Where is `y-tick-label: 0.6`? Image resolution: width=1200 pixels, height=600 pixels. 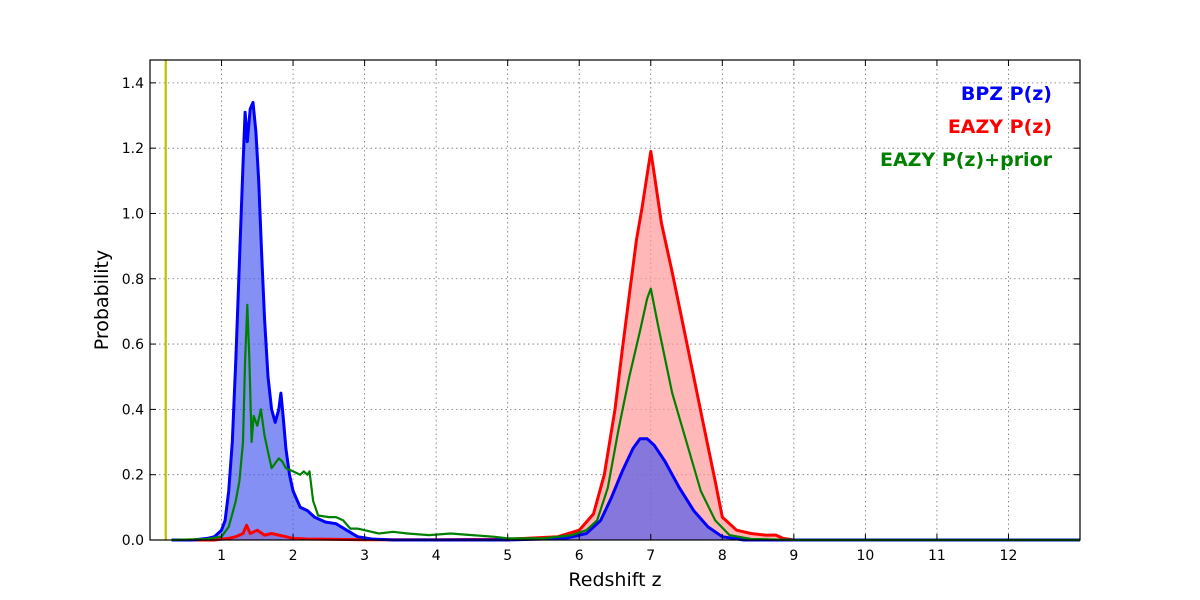
y-tick-label: 0.6 is located at coordinates (133, 345).